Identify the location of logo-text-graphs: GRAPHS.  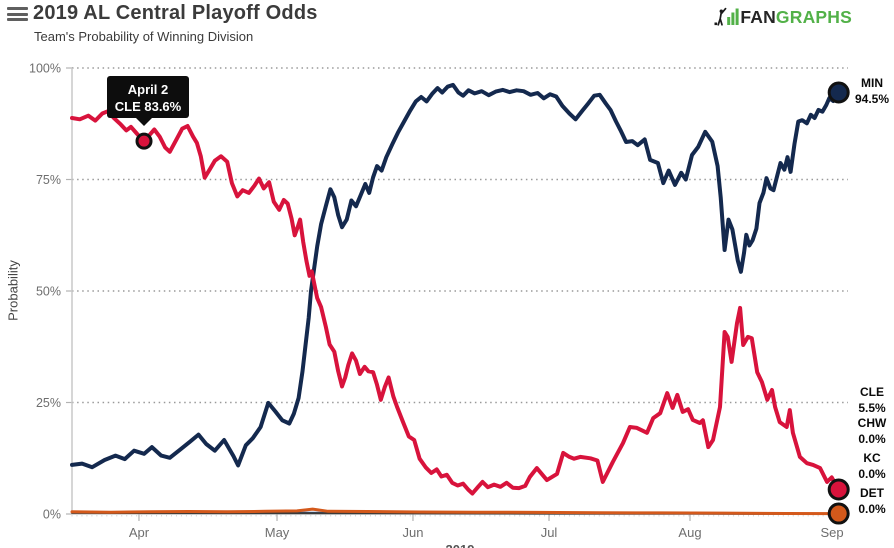
(813, 17).